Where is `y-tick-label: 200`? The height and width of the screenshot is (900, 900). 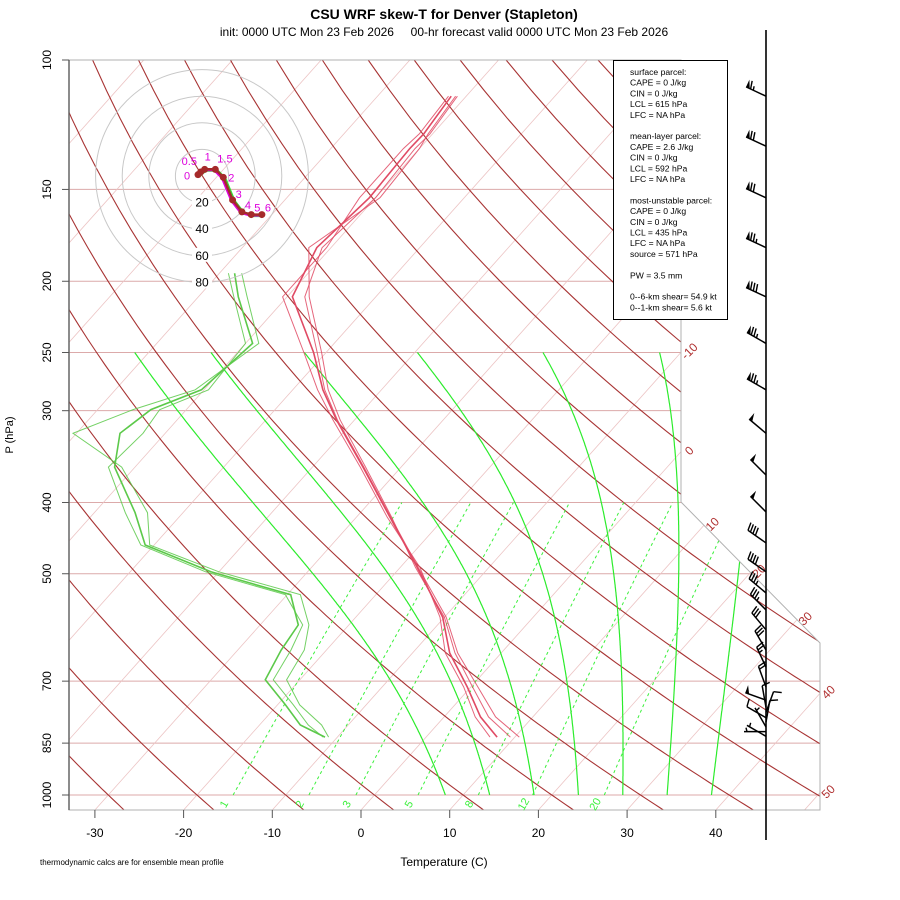
y-tick-label: 200 is located at coordinates (47, 281).